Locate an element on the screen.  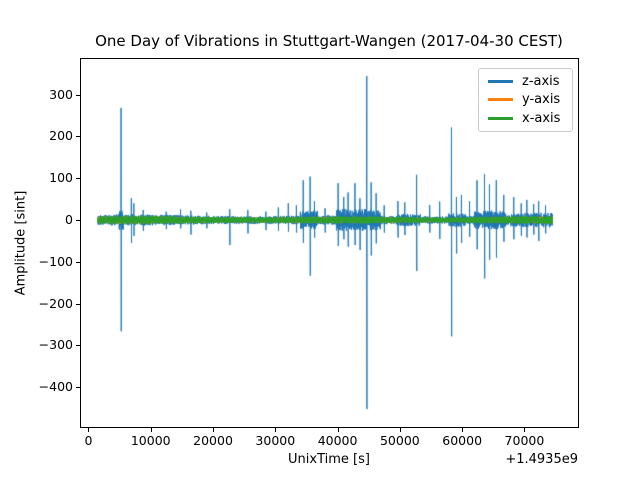
y-axis-label: Amplitude [sint] is located at coordinates (21, 243).